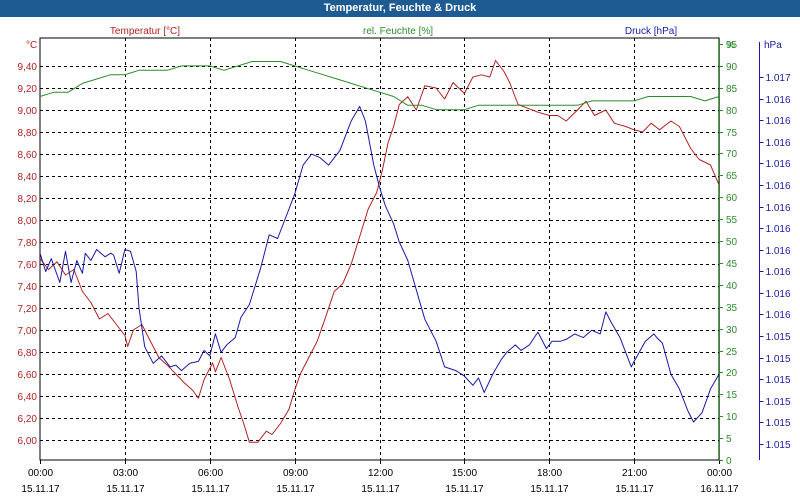  What do you see at coordinates (719, 489) in the screenshot?
I see `x-tick-date-label: 16.11.17` at bounding box center [719, 489].